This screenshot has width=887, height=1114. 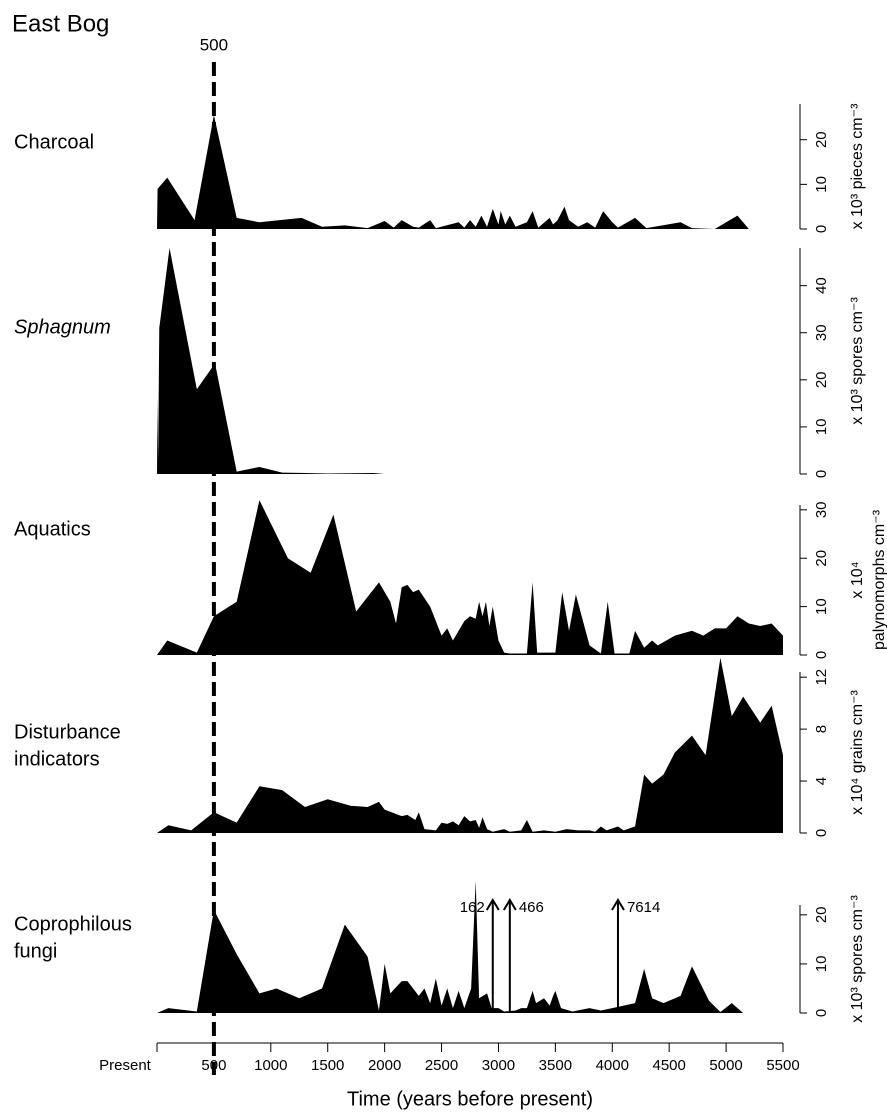 I want to click on y-tick-label: 4, so click(x=821, y=781).